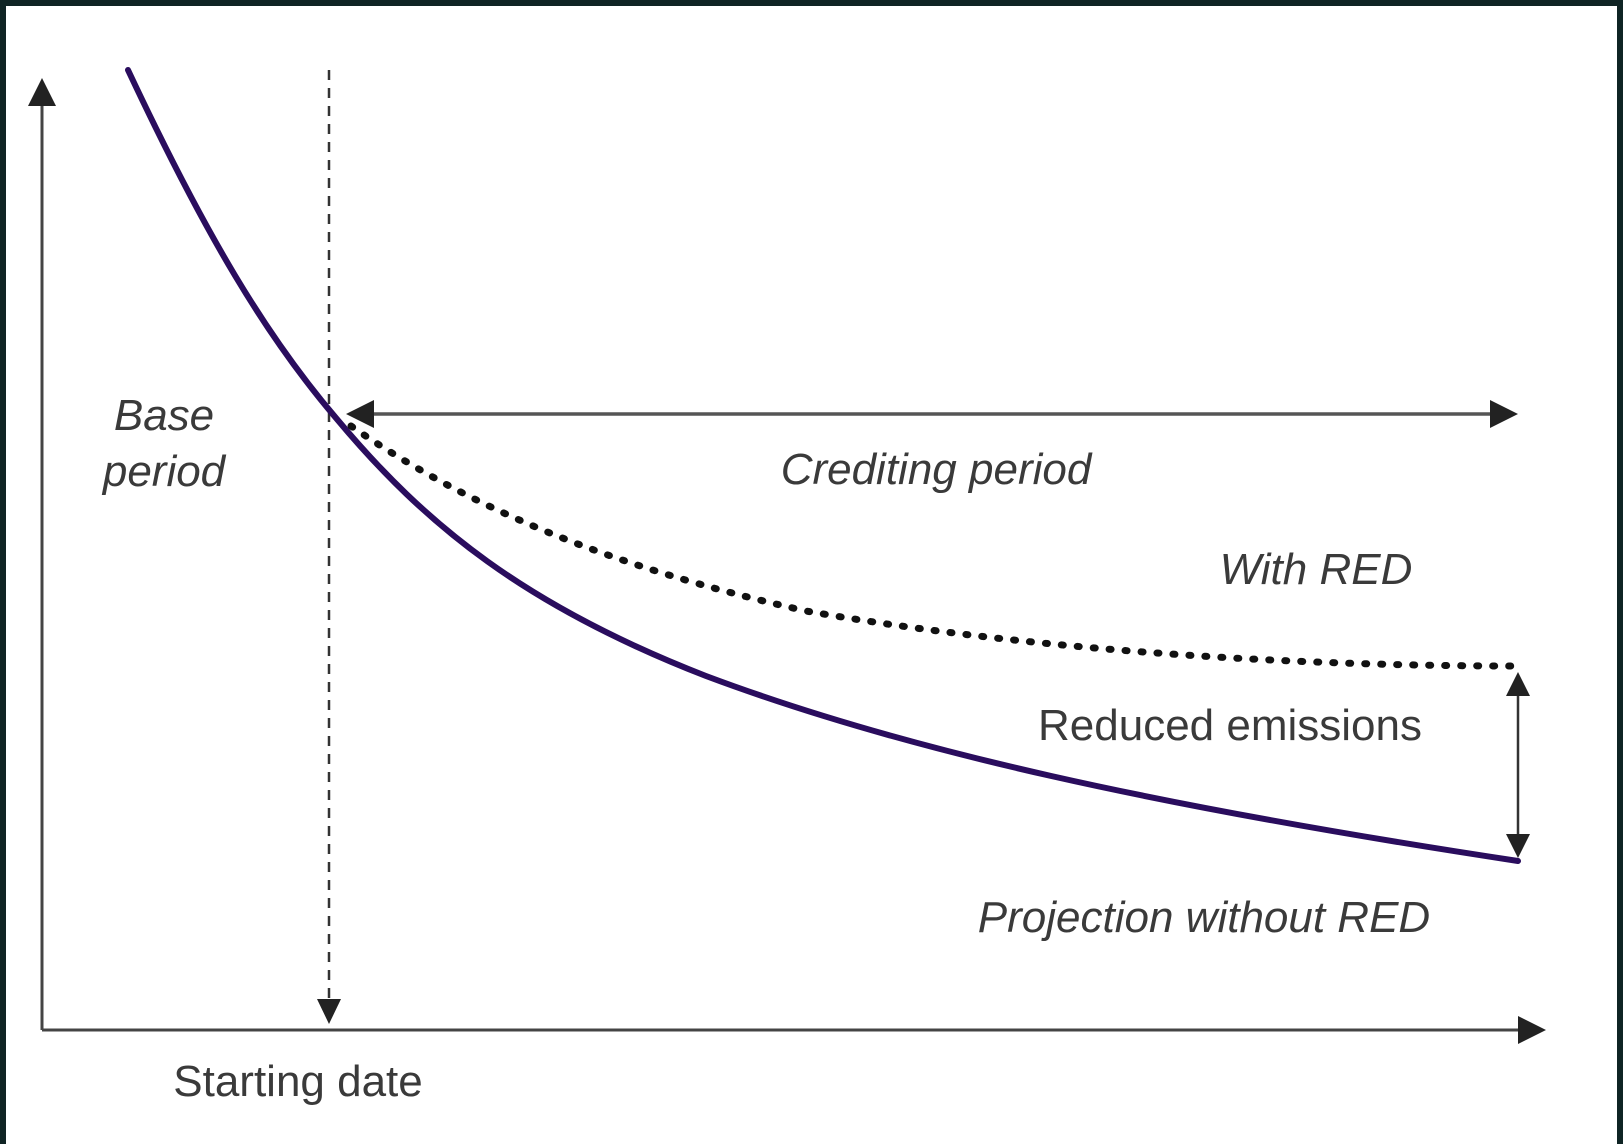 The width and height of the screenshot is (1623, 1144). I want to click on starting-date-label: Starting date, so click(298, 1081).